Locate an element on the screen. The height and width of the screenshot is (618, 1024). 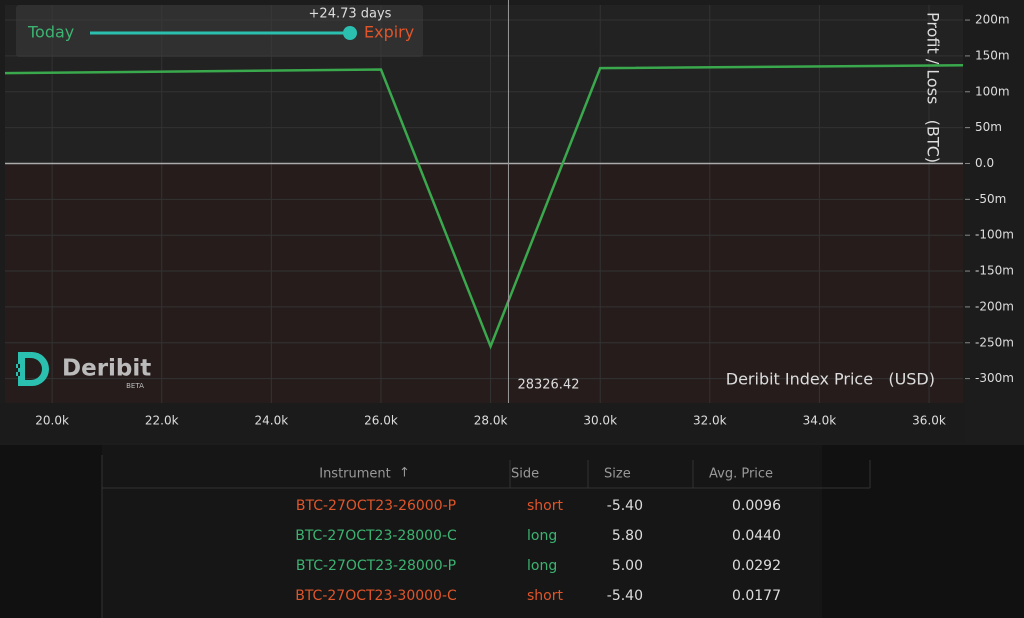
column-header: Avg. Price is located at coordinates (741, 474).